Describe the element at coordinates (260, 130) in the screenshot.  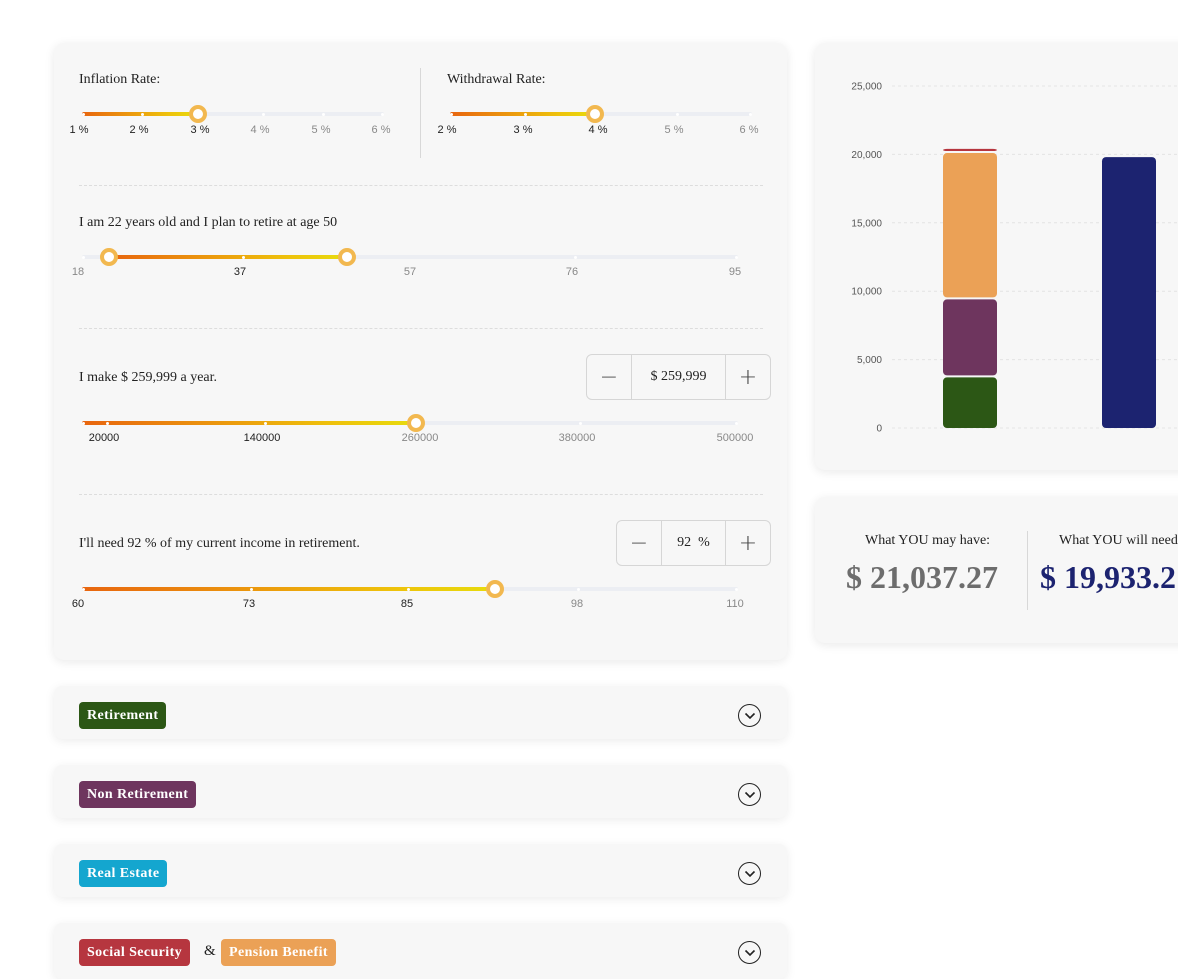
I see `inflation-tick-label: 4 %` at that location.